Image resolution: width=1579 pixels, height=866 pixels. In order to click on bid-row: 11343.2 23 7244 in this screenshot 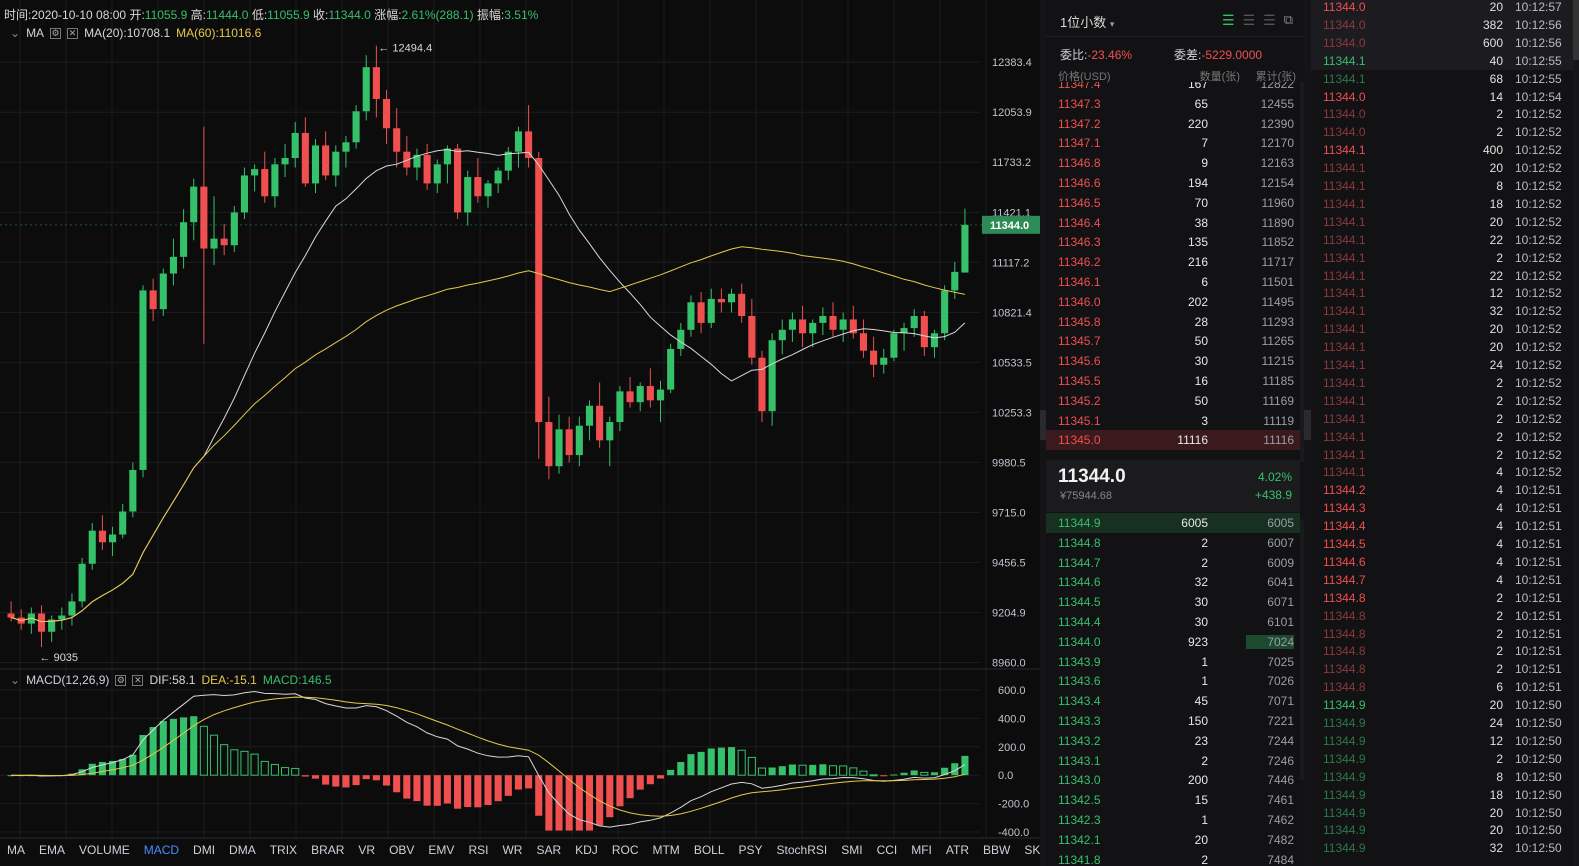, I will do `click(1173, 741)`.